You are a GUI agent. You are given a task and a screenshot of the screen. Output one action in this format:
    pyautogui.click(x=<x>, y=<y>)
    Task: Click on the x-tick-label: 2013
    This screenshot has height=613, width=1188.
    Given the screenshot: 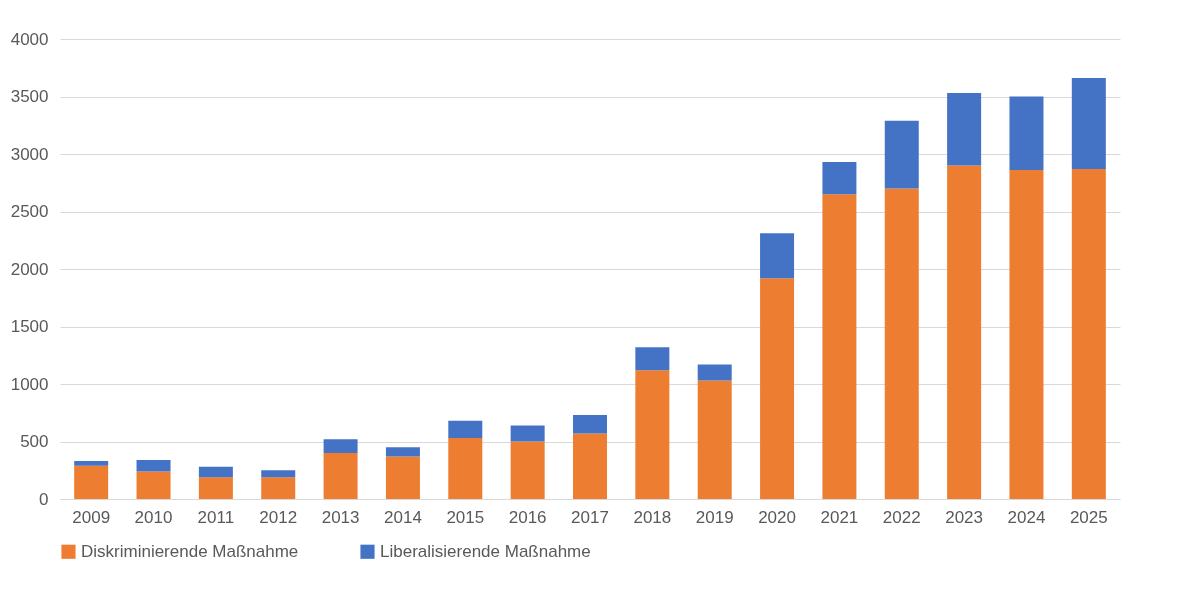 What is the action you would take?
    pyautogui.click(x=340, y=517)
    